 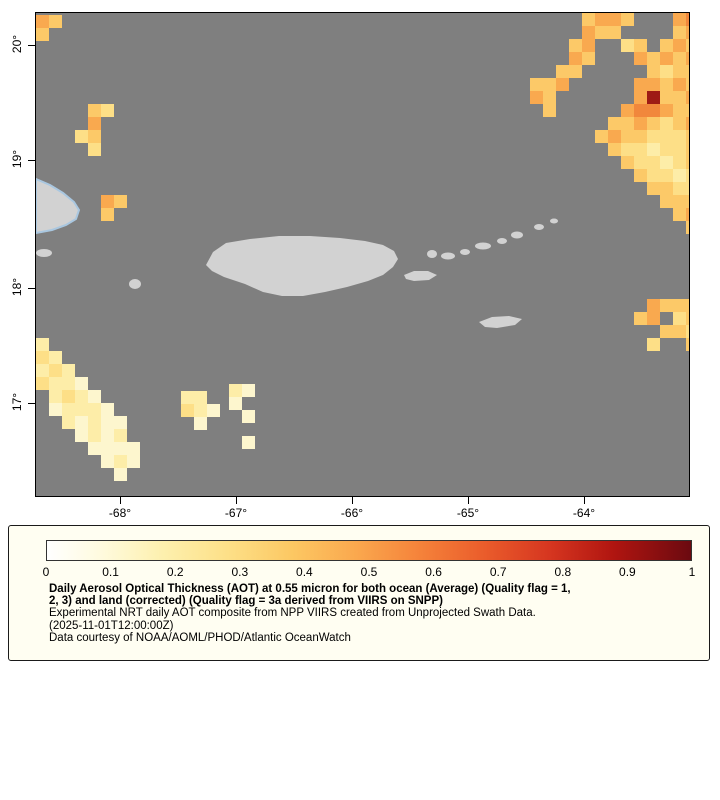 What do you see at coordinates (420, 276) in the screenshot?
I see `vieques-island` at bounding box center [420, 276].